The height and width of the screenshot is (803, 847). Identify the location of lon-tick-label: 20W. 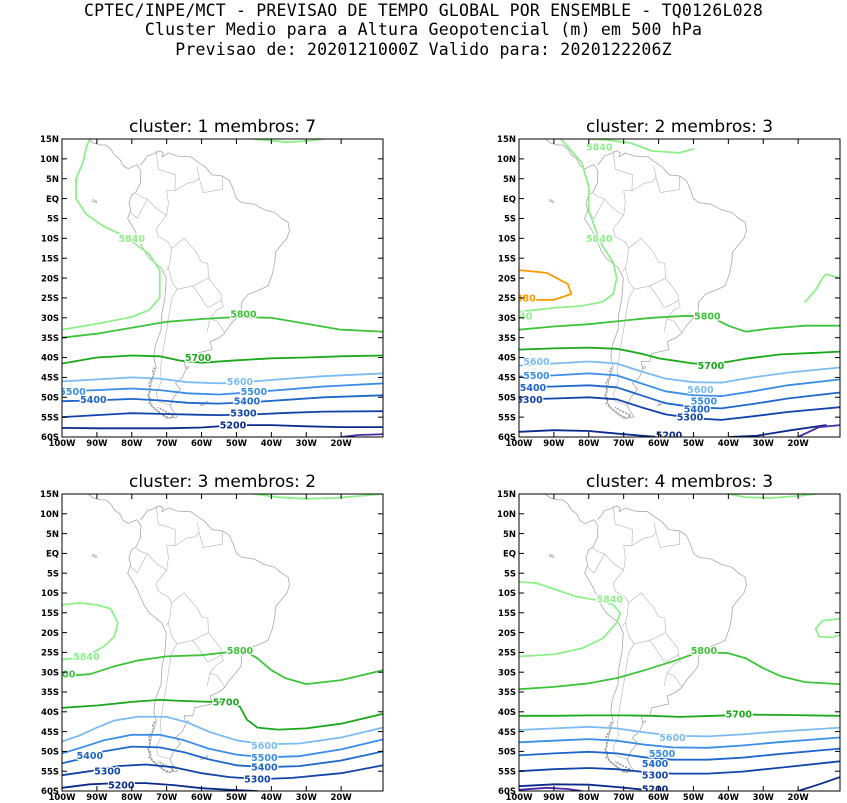
(799, 444).